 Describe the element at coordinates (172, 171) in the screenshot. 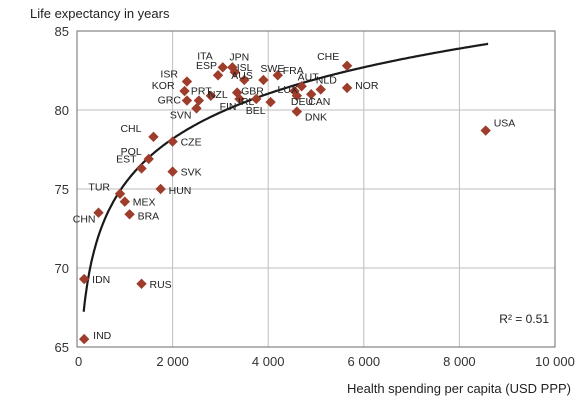

I see `data-point-svk` at that location.